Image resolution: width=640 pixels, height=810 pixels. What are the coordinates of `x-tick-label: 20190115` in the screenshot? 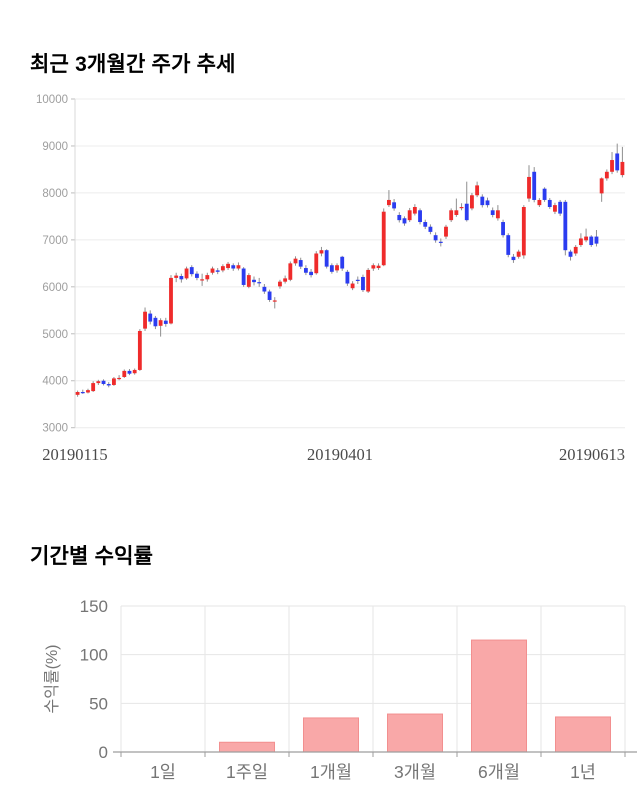 It's located at (74, 454).